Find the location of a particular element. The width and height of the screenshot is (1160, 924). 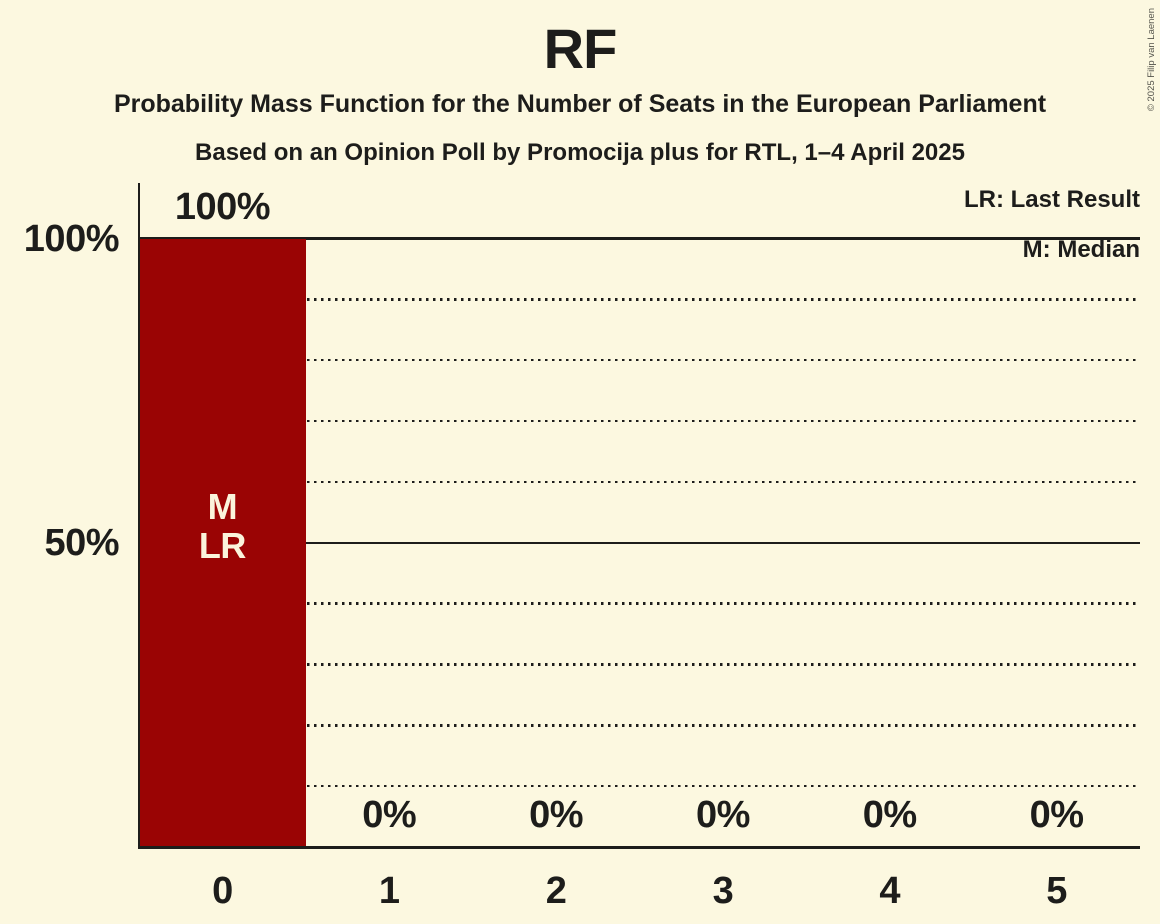

gridline-dotted-20pct is located at coordinates (639, 725).